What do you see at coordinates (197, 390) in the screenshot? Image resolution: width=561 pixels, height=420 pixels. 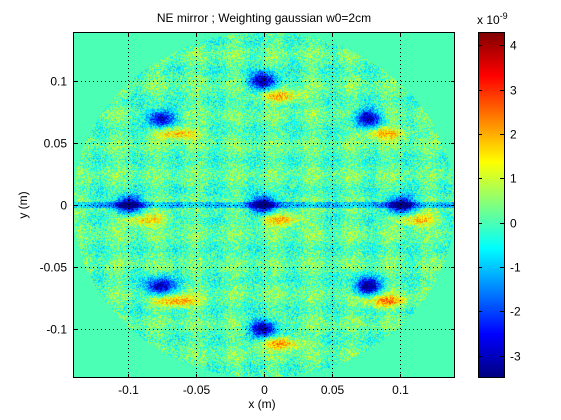 I see `x-tick-label: -0.05` at bounding box center [197, 390].